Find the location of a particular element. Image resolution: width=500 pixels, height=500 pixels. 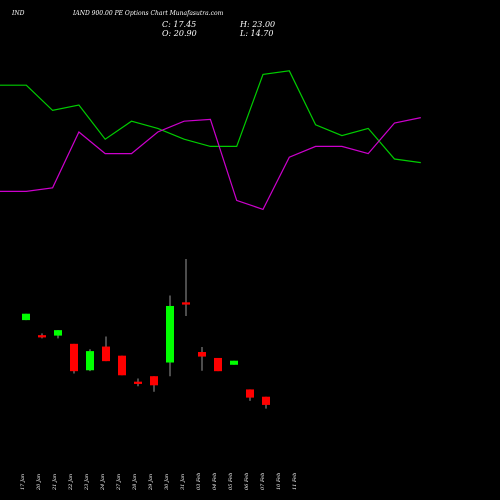

x-tick-label: 20 Jan is located at coordinates (39, 482).